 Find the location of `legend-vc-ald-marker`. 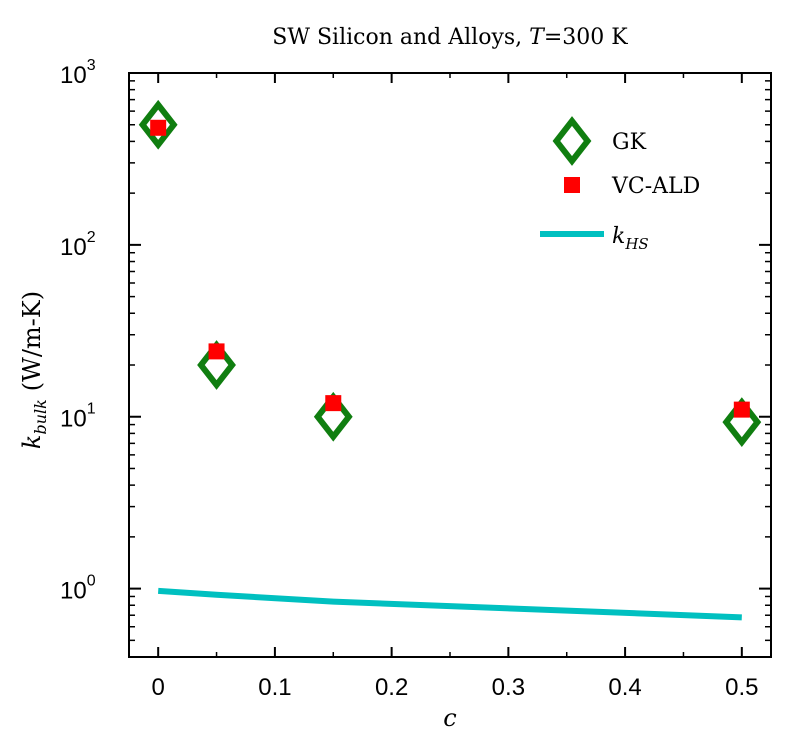

legend-vc-ald-marker is located at coordinates (572, 185).